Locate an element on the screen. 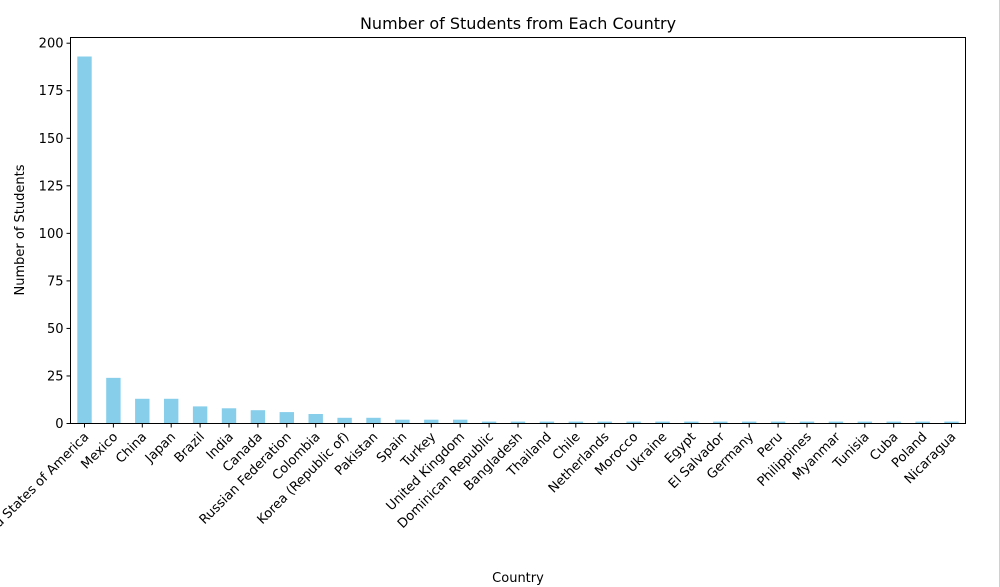 Image resolution: width=1000 pixels, height=587 pixels. y-tick-label: 175 is located at coordinates (51, 91).